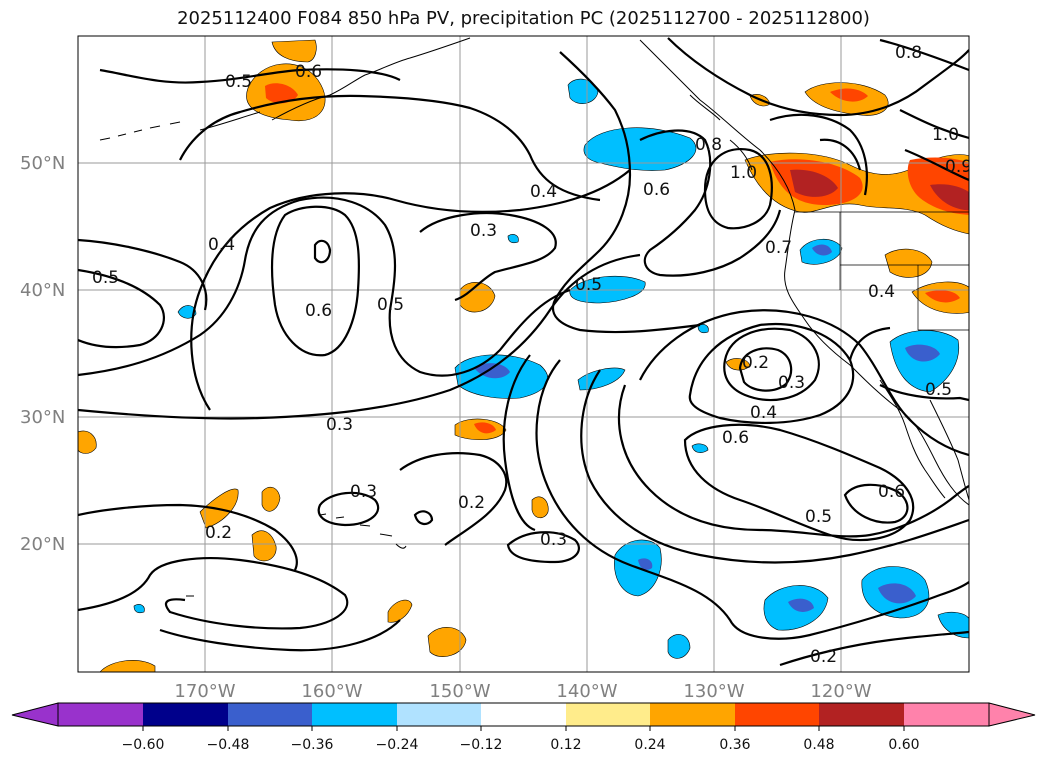  What do you see at coordinates (143, 745) in the screenshot?
I see `colorbar-tick-label: −0.60` at bounding box center [143, 745].